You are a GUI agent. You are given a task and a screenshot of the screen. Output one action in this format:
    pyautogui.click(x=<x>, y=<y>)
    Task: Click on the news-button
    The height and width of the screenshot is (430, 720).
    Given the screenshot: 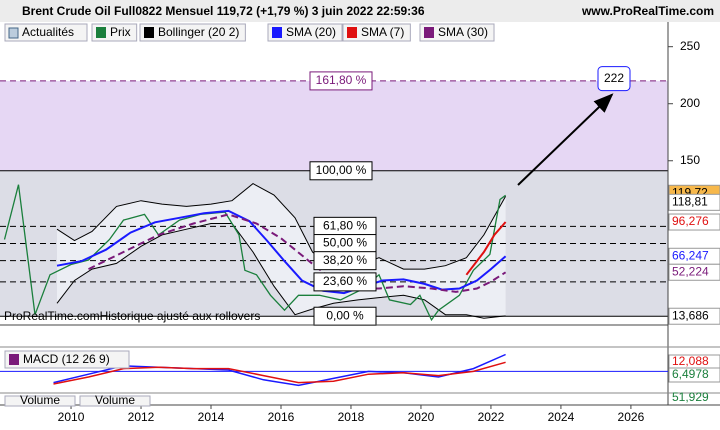 What is the action you would take?
    pyautogui.click(x=46, y=32)
    